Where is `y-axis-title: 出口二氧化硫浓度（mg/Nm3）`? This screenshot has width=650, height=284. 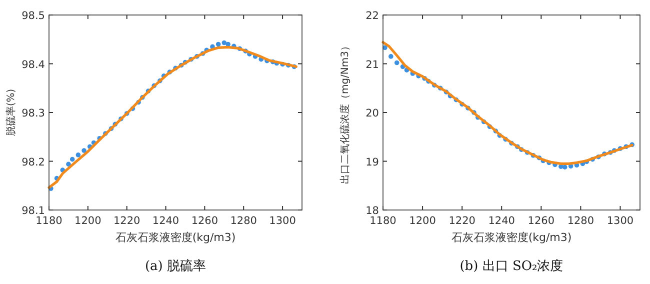
y-axis-title: 出口二氧化硫浓度（mg/Nm3） is located at coordinates (345, 112).